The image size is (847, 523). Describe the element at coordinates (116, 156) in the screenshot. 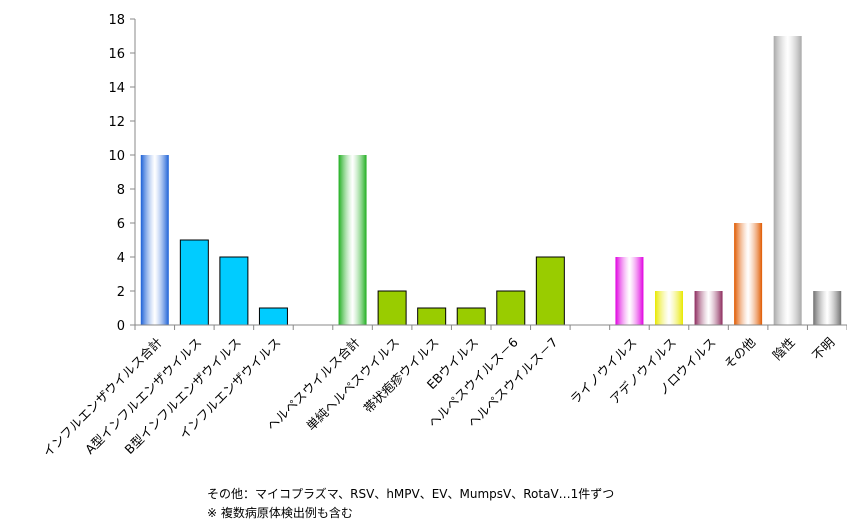

I see `y-tick-label: 10` at that location.